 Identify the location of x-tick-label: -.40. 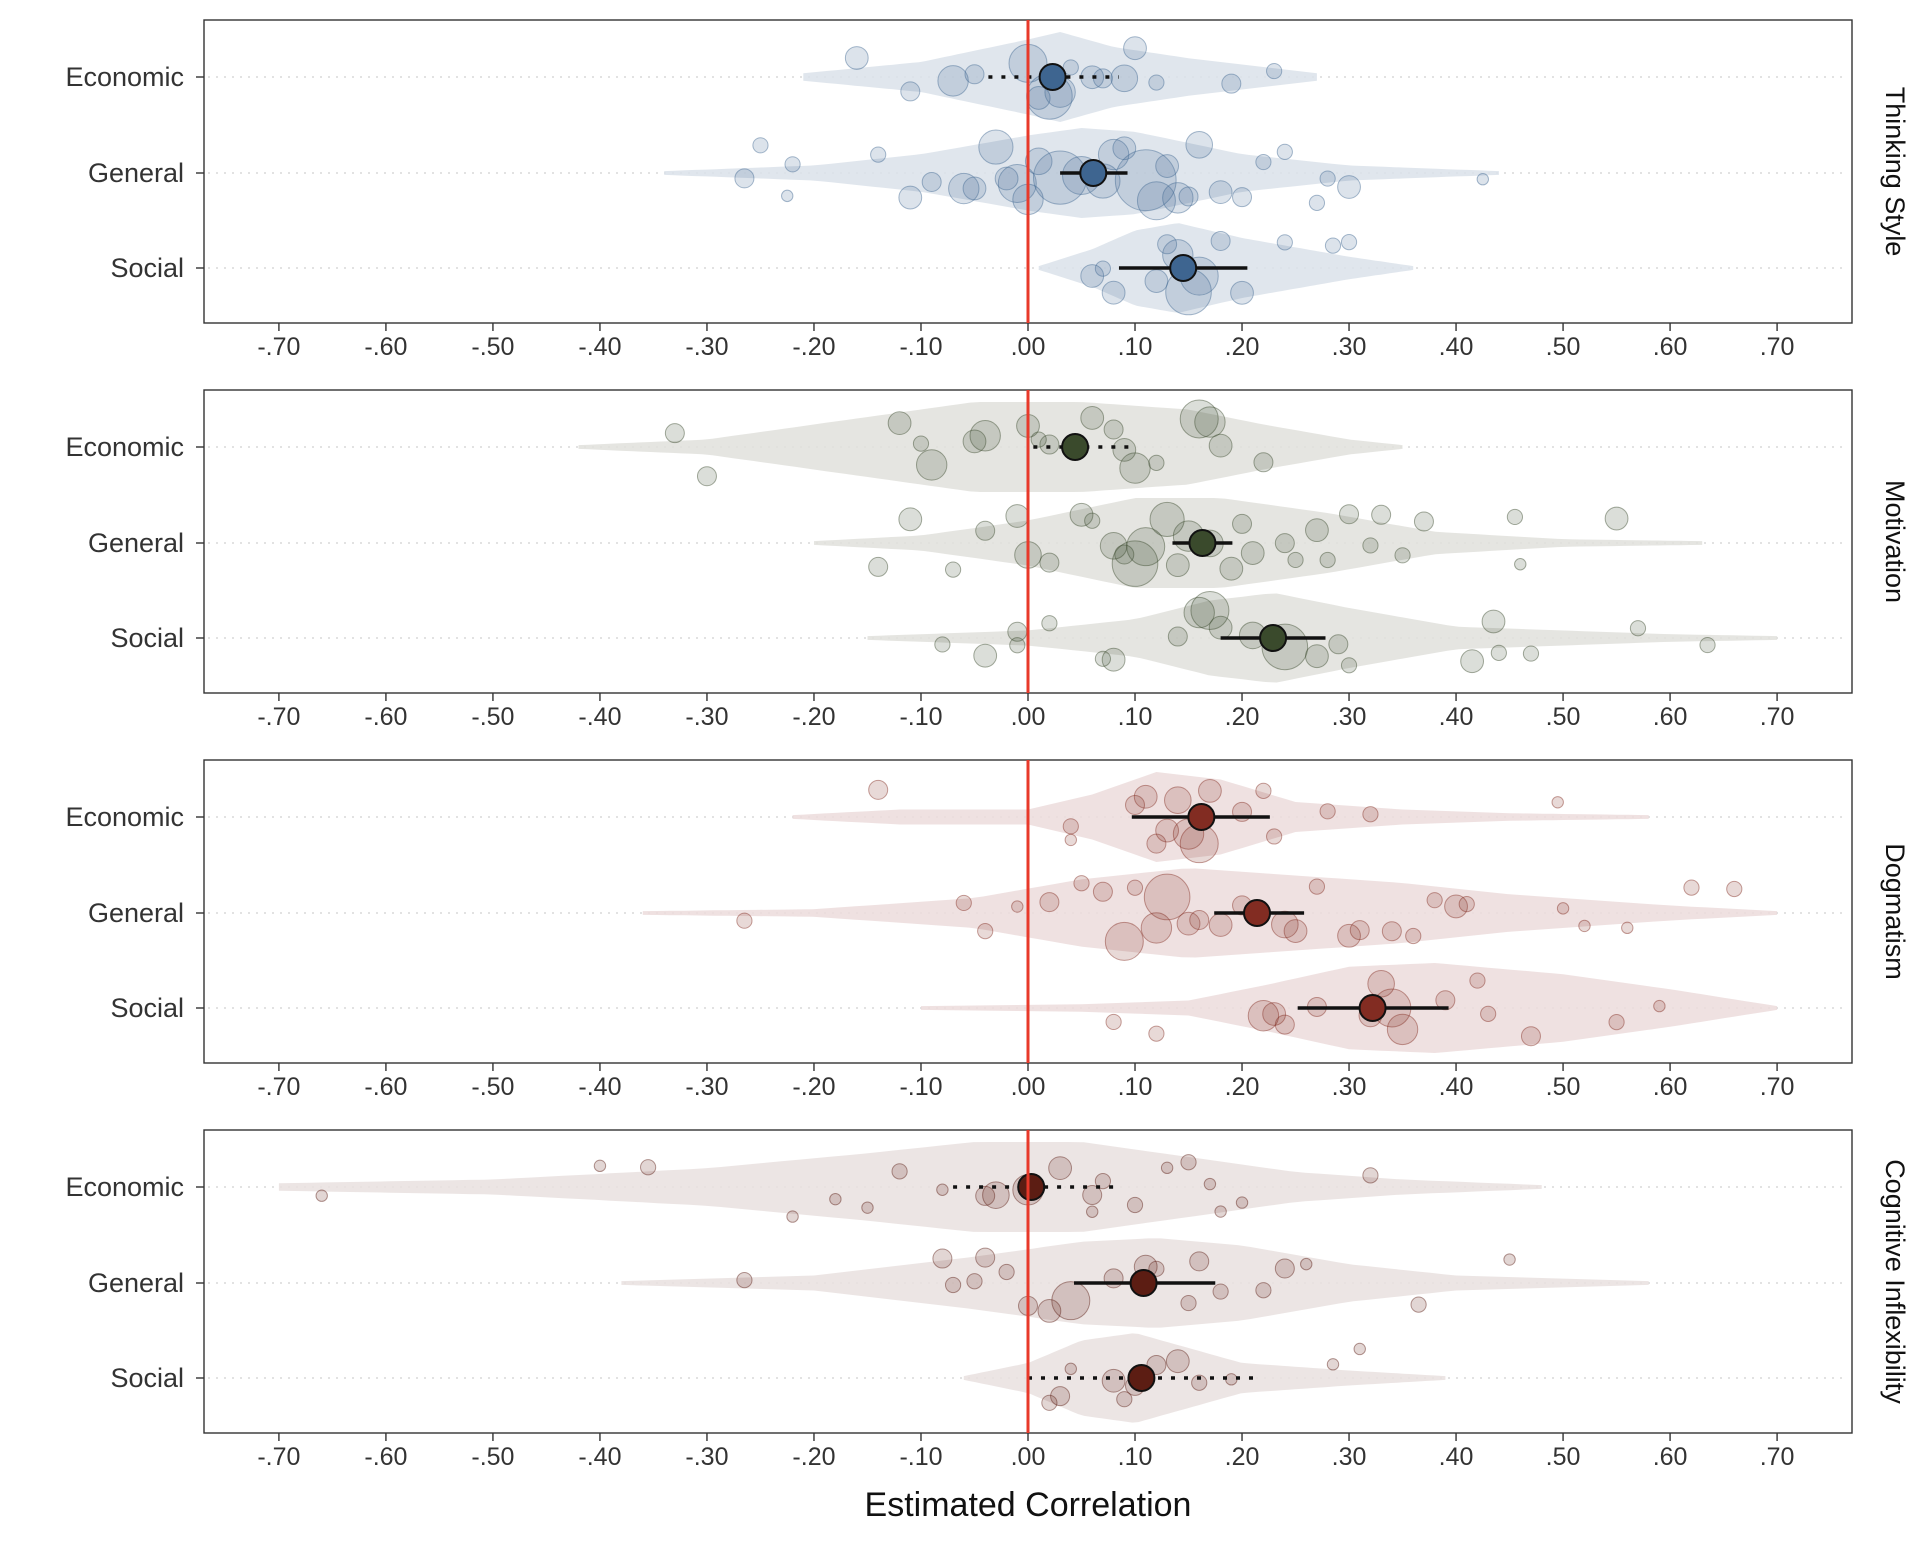
(599, 1457).